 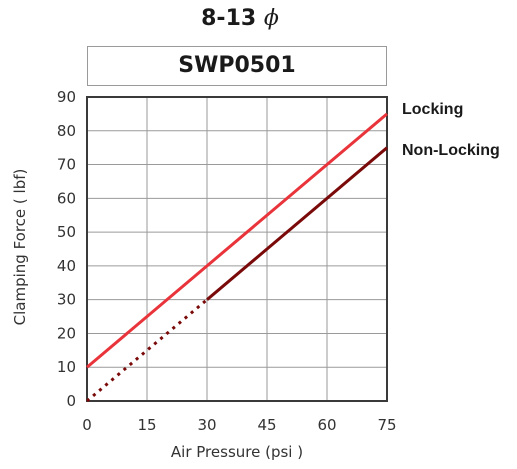 I want to click on y-tick-label: 90, so click(x=66, y=97).